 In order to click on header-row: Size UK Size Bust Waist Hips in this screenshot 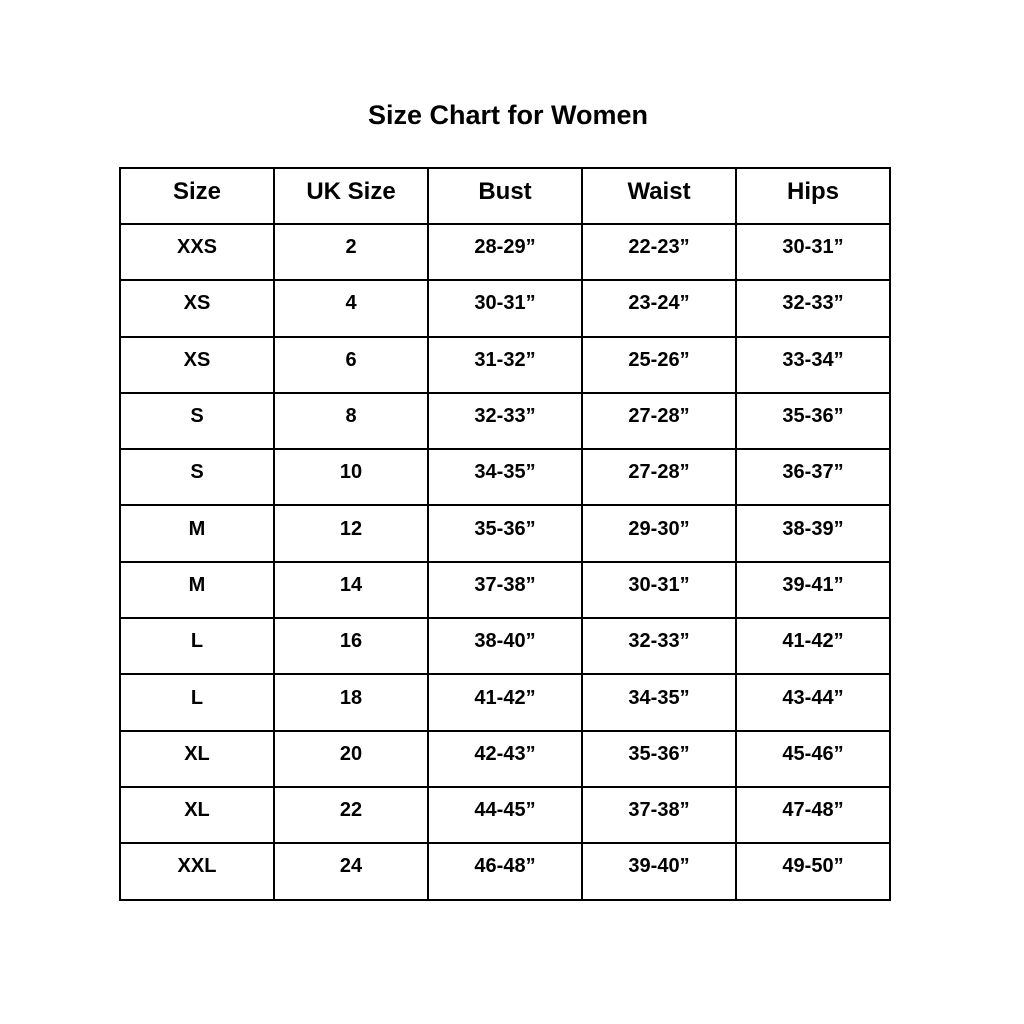, I will do `click(505, 196)`.